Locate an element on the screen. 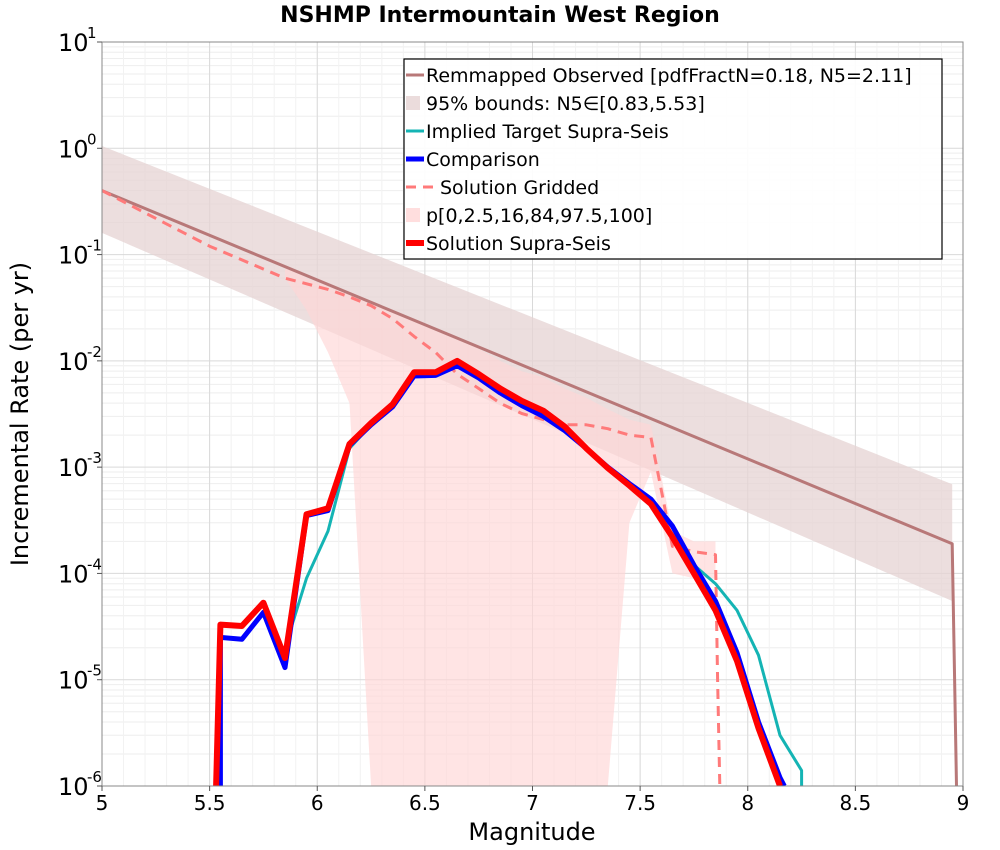  legend-entry: p[0,2.5,16,84,97.5,100] is located at coordinates (539, 216).